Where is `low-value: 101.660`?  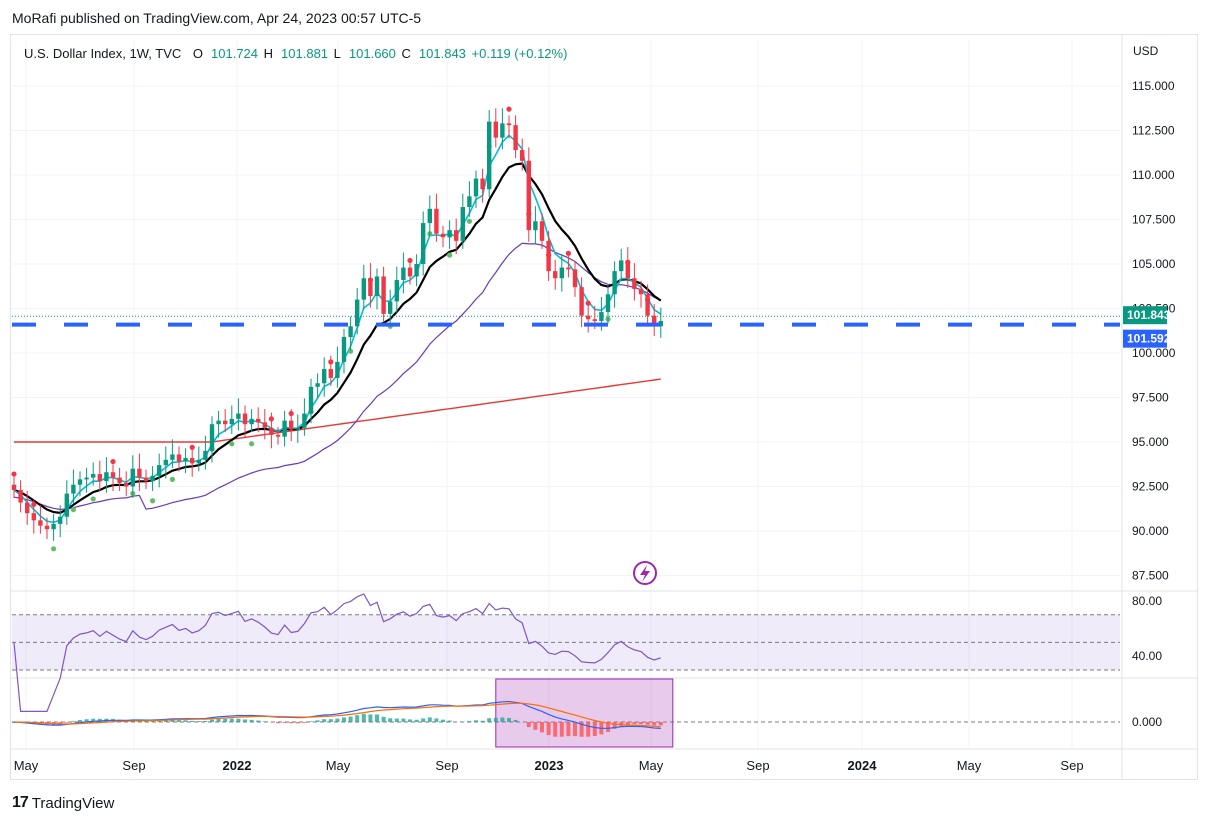
low-value: 101.660 is located at coordinates (372, 53).